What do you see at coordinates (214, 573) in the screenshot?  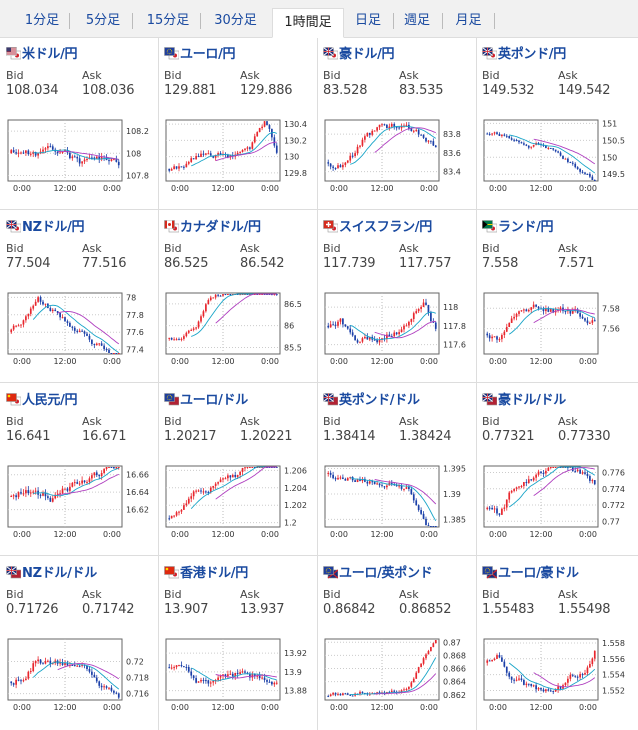 I see `pair-title-link: 香港ドル/円` at bounding box center [214, 573].